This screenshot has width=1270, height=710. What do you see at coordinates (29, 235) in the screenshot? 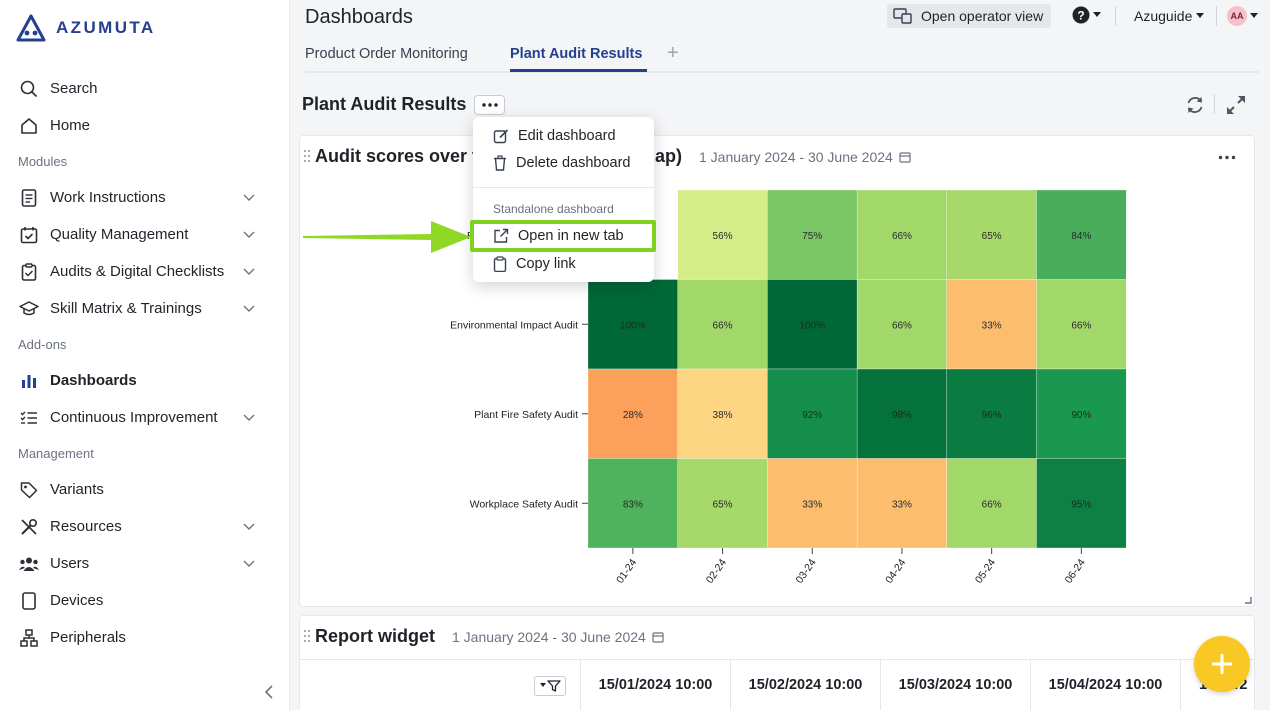
I see `calendar-check-icon` at bounding box center [29, 235].